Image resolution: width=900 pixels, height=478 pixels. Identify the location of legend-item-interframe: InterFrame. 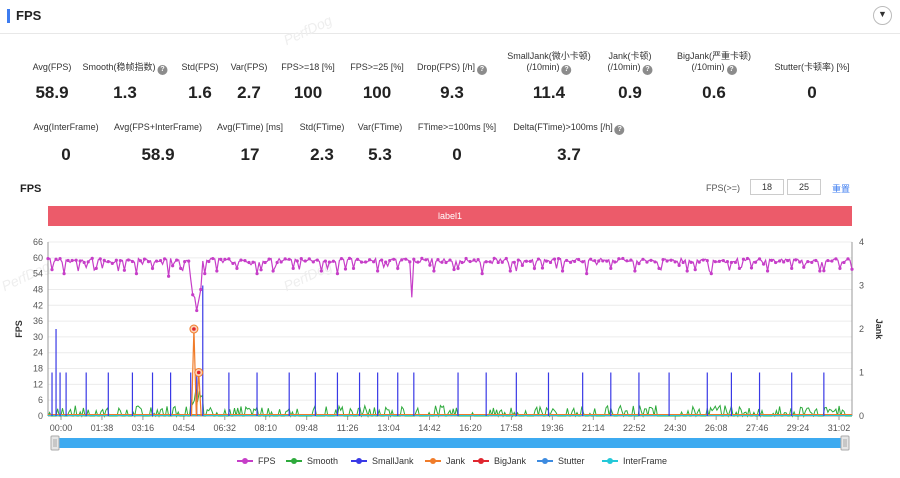
(634, 461).